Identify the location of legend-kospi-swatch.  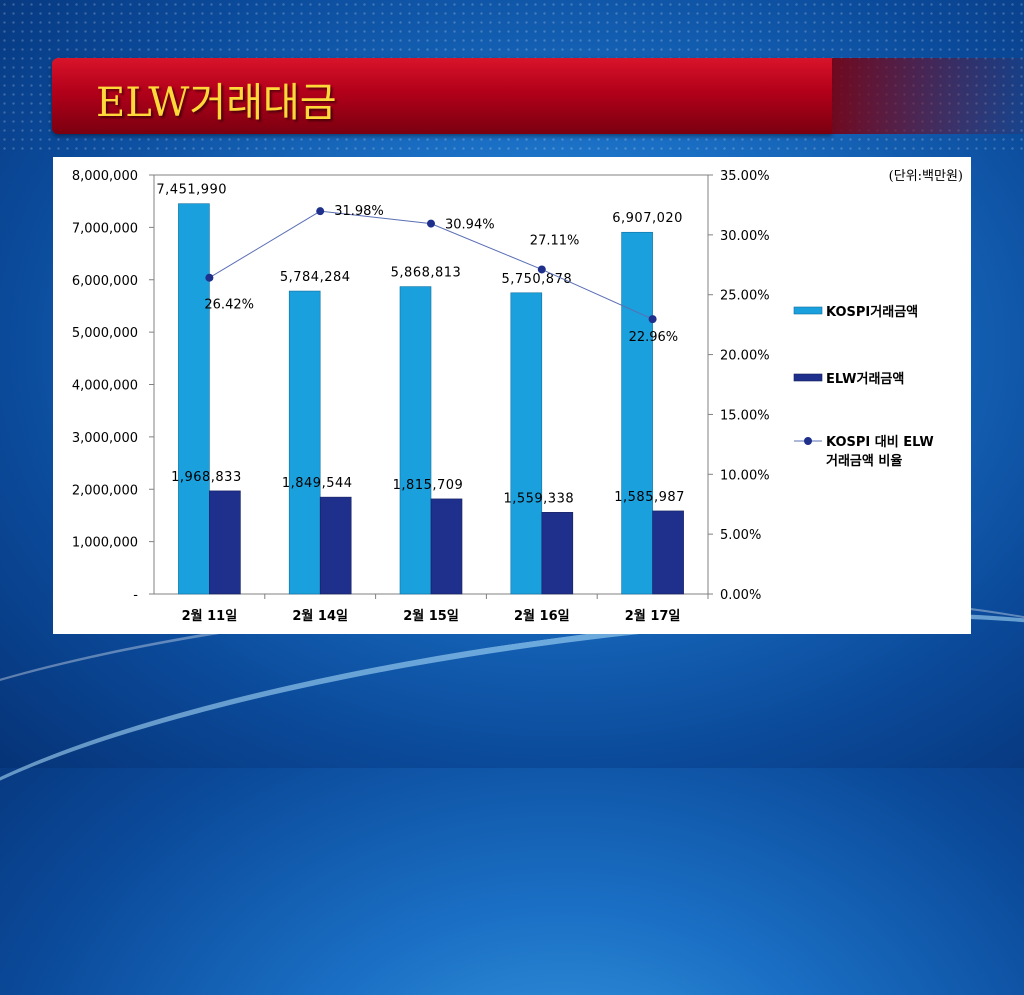
(808, 310).